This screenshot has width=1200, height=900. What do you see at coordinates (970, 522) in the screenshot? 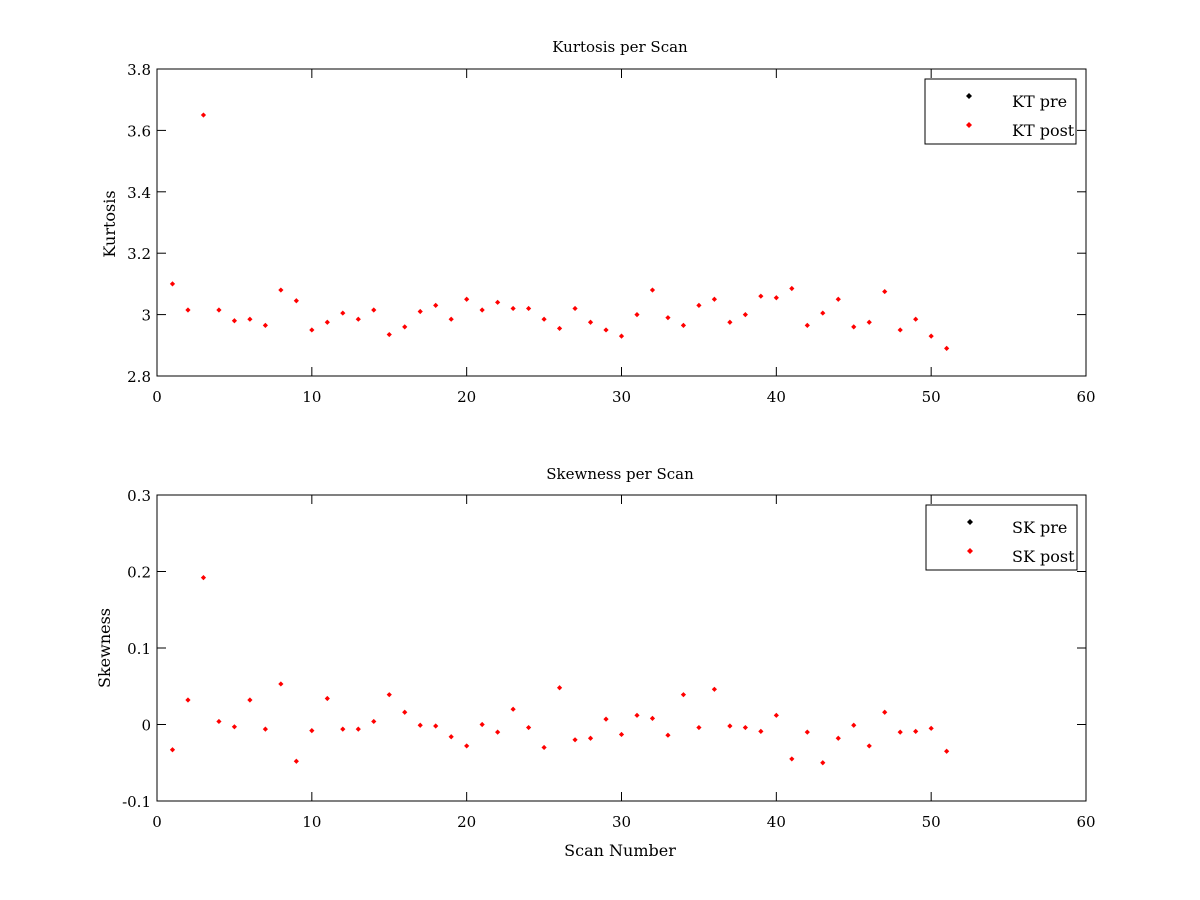
I see `sk-pre-legend-marker` at bounding box center [970, 522].